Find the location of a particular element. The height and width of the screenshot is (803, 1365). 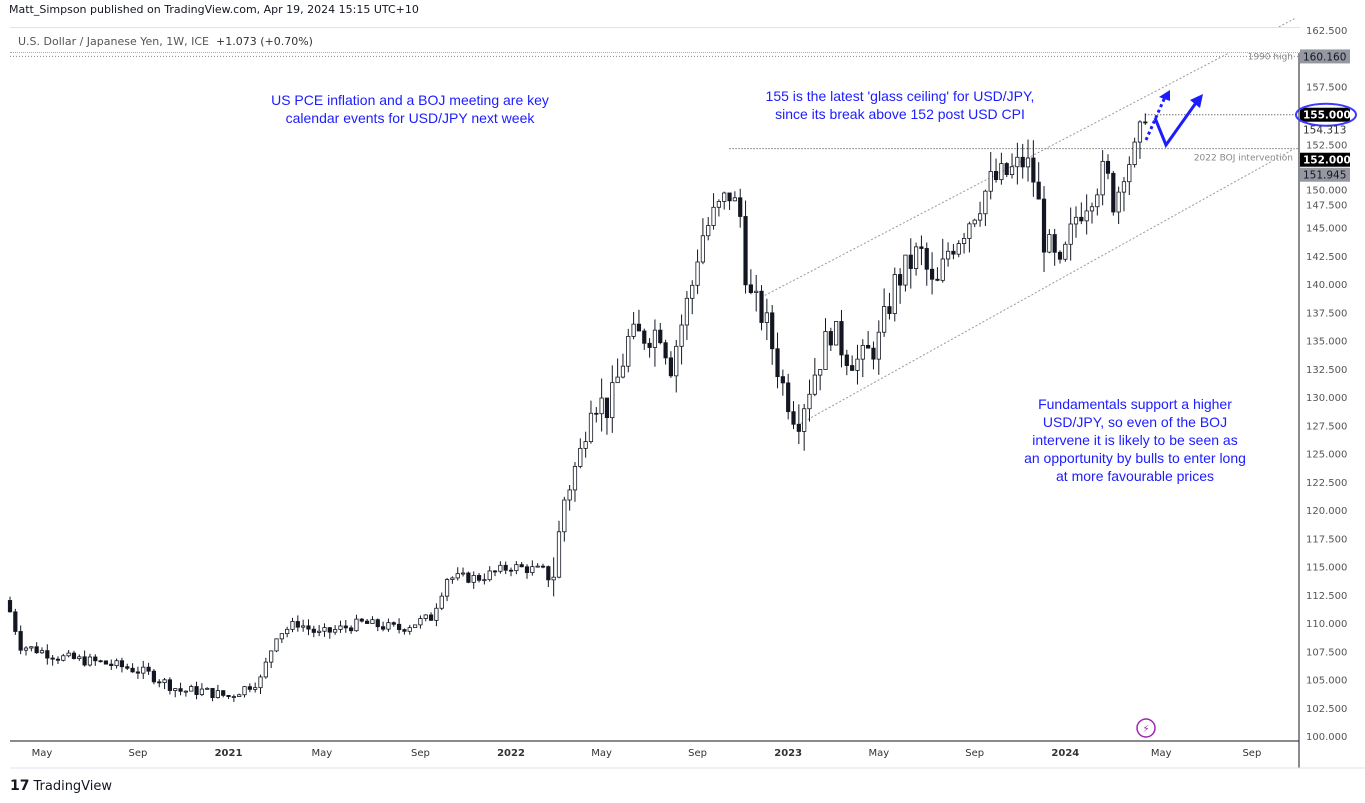

x-tick-label: 2022 is located at coordinates (511, 753).